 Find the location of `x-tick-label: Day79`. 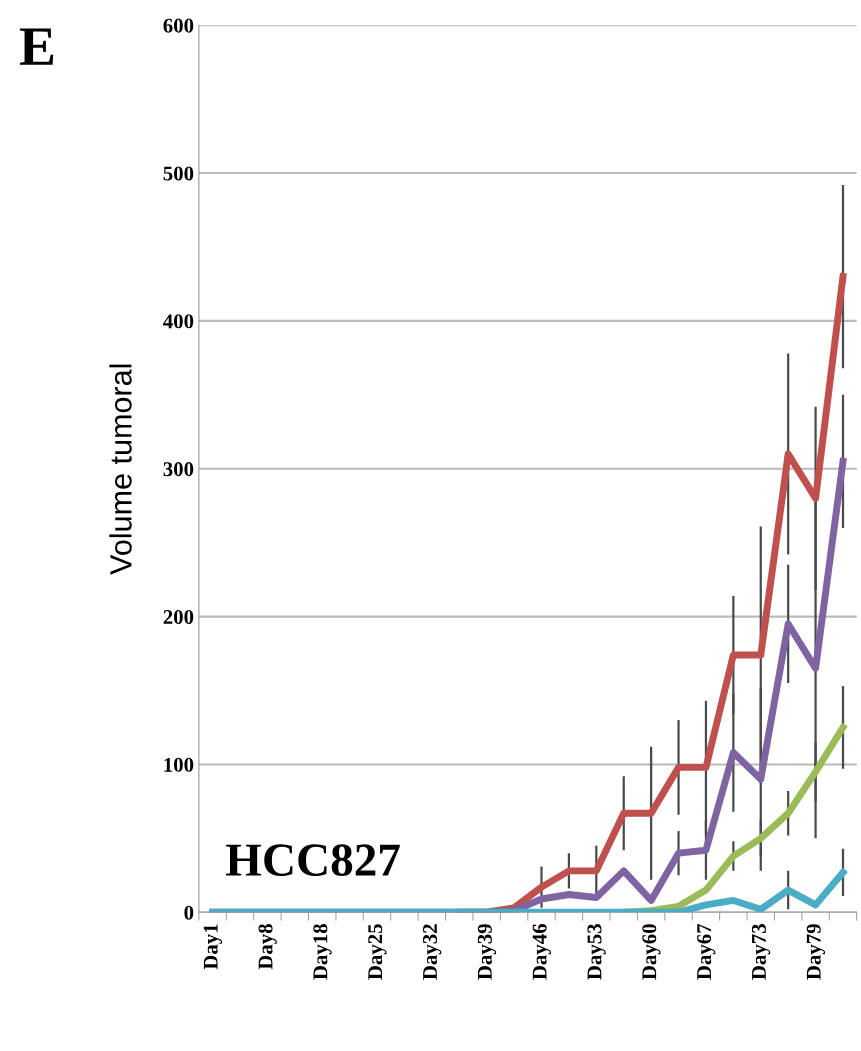

x-tick-label: Day79 is located at coordinates (816, 952).